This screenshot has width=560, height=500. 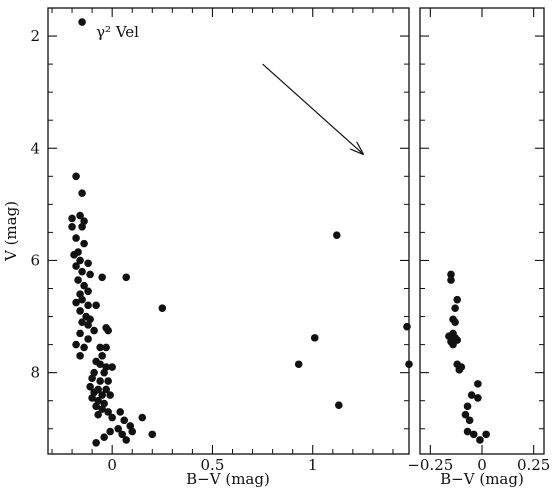 What do you see at coordinates (430, 465) in the screenshot?
I see `right-x-tick-label: −0.25` at bounding box center [430, 465].